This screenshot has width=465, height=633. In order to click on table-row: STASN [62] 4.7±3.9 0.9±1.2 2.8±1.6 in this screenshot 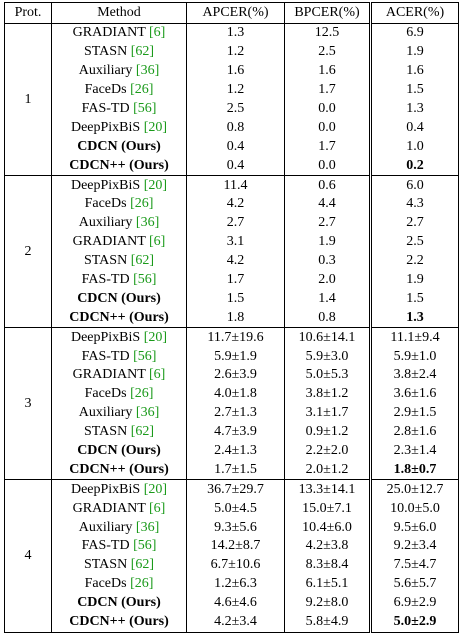, I will do `click(232, 432)`.